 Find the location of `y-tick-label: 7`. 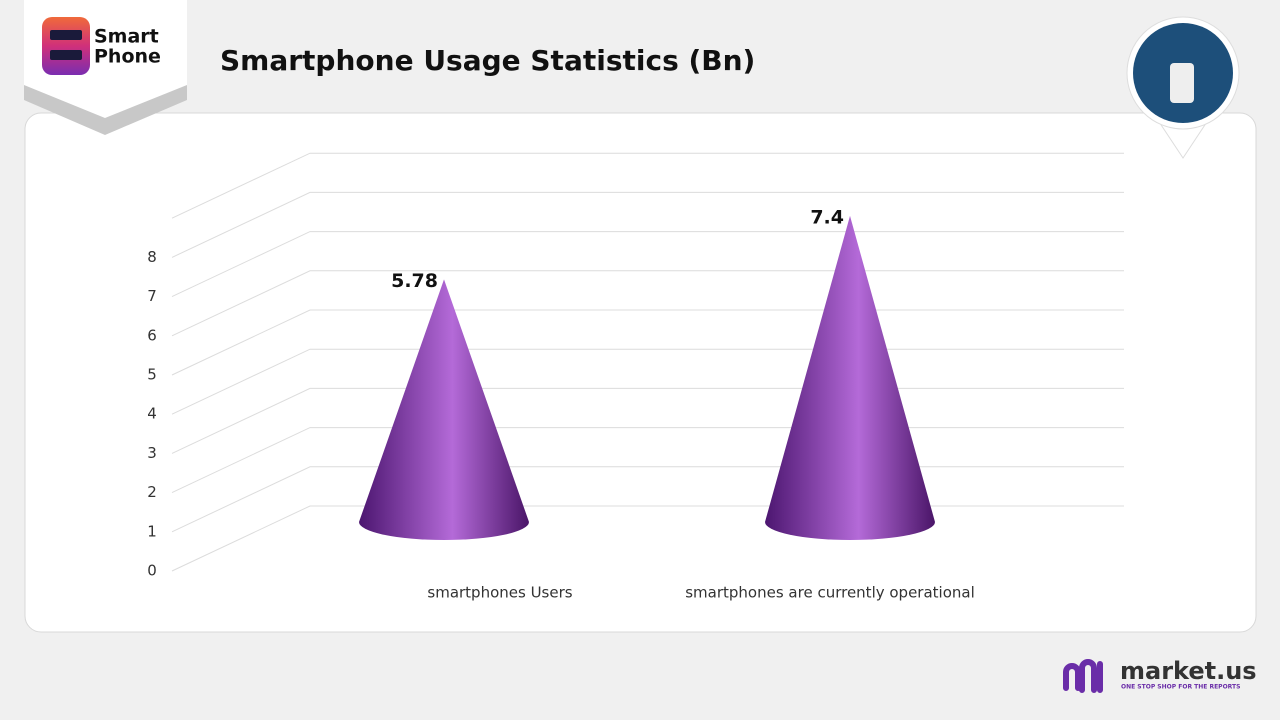

y-tick-label: 7 is located at coordinates (152, 296).